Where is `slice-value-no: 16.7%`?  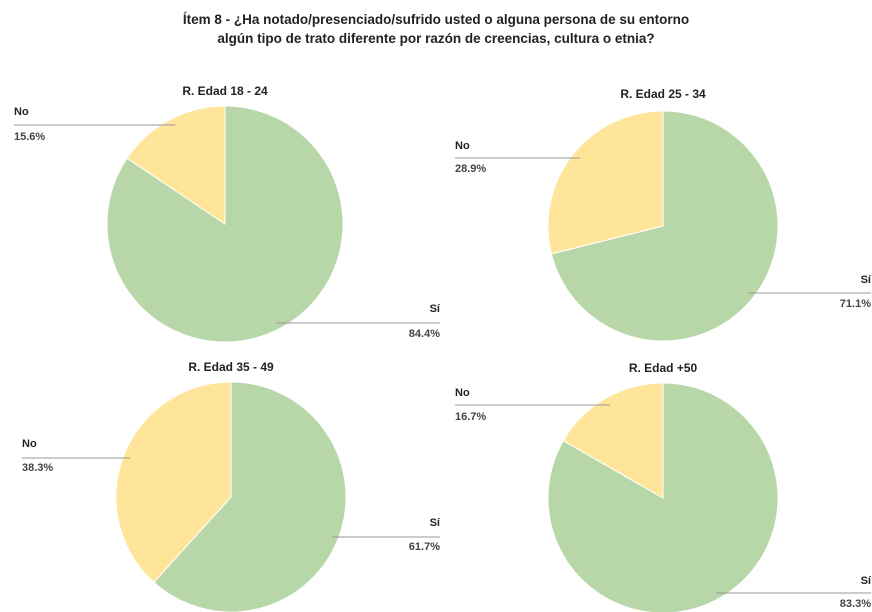
slice-value-no: 16.7% is located at coordinates (470, 417).